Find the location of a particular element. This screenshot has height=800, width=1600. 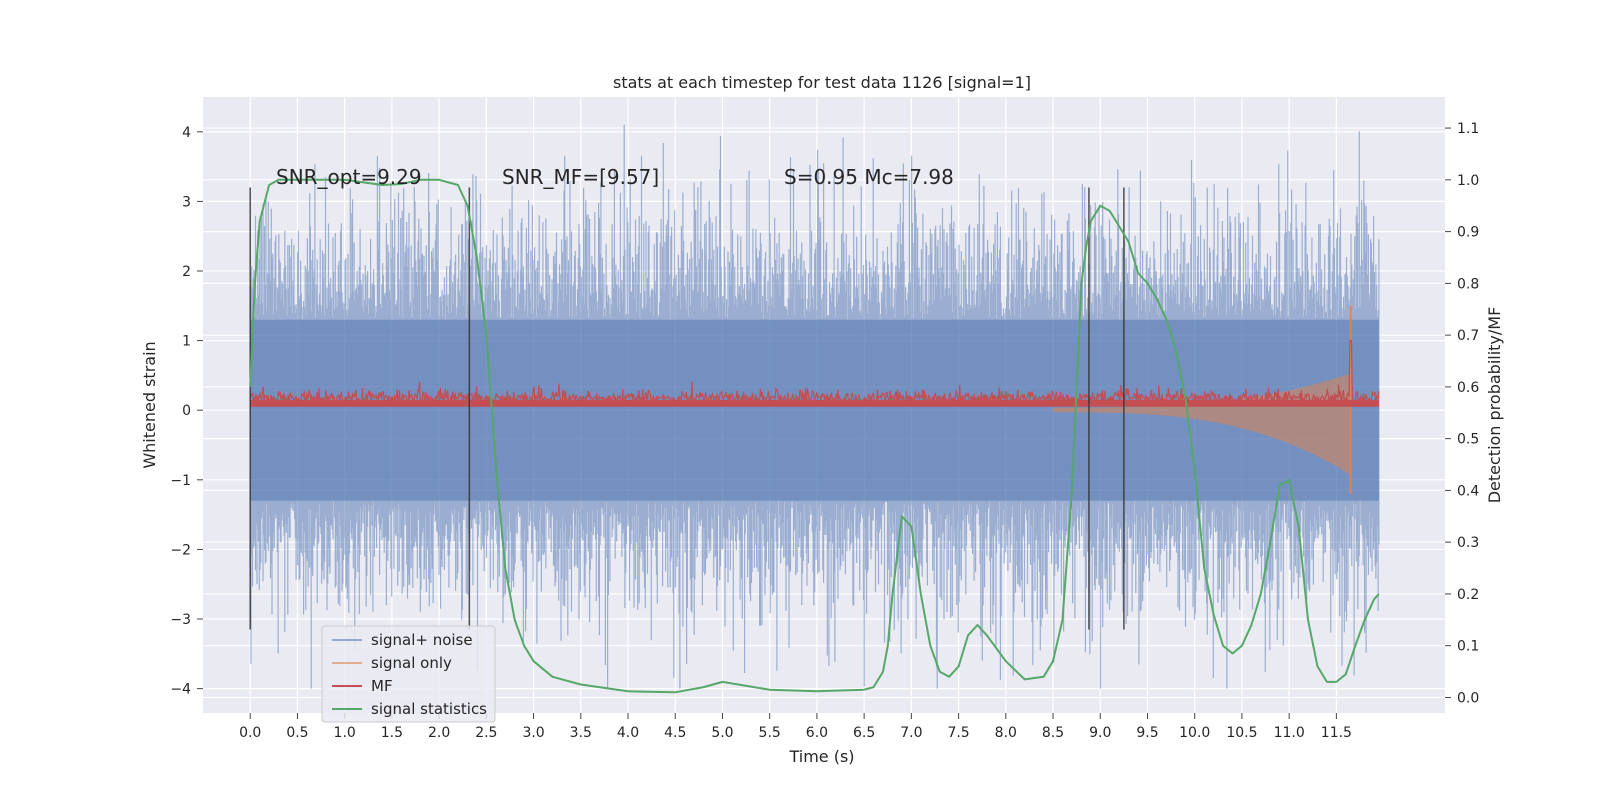

signal-only-area is located at coordinates (1202, 424).